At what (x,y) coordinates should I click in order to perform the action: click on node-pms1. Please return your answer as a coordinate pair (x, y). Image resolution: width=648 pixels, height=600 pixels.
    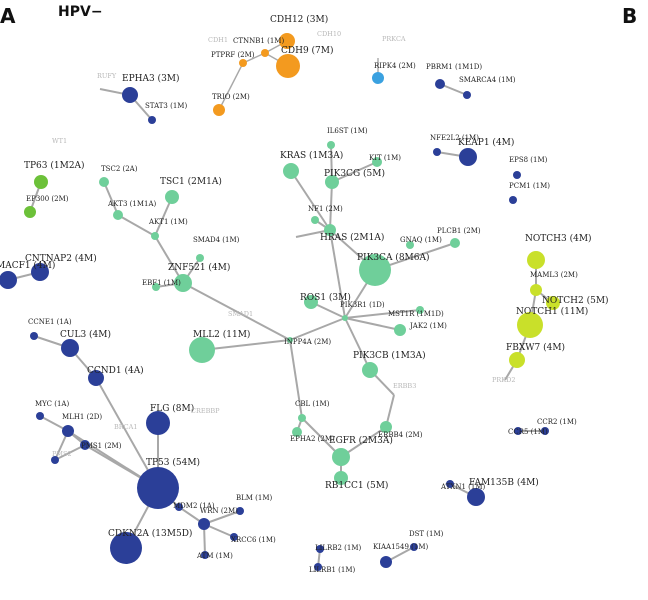
    Looking at the image, I should click on (85, 445).